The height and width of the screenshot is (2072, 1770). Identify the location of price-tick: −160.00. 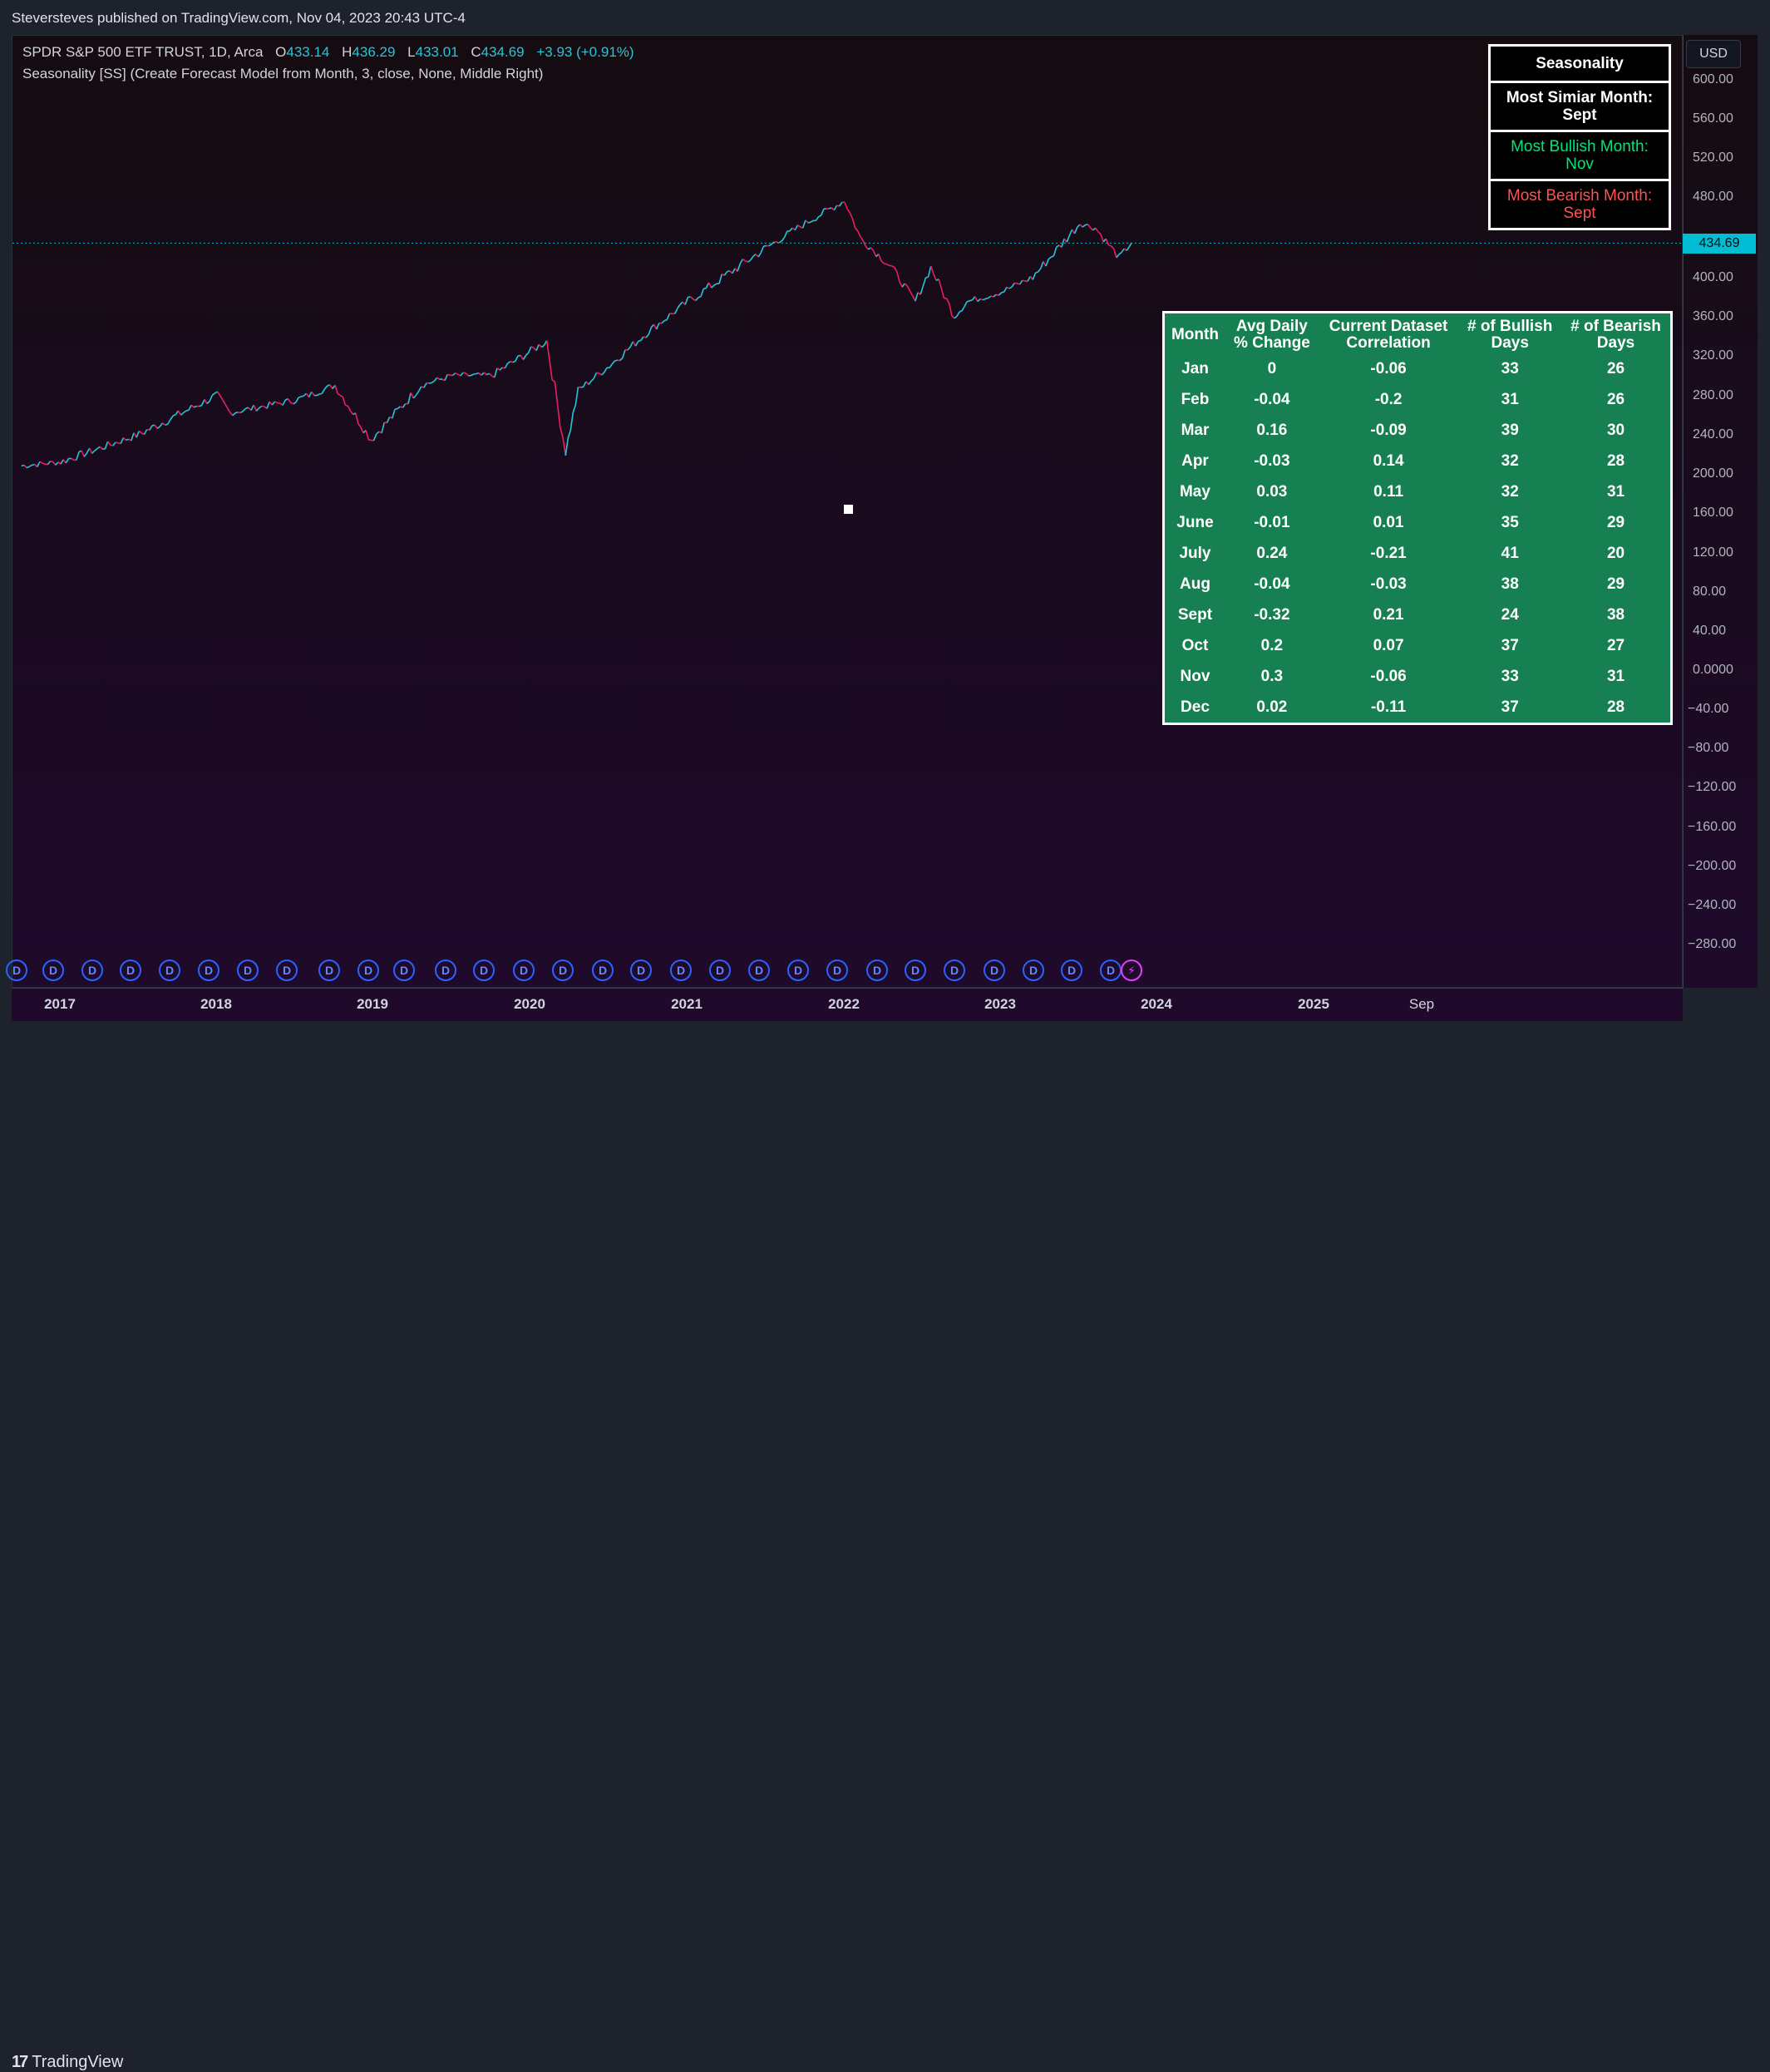
(1712, 827).